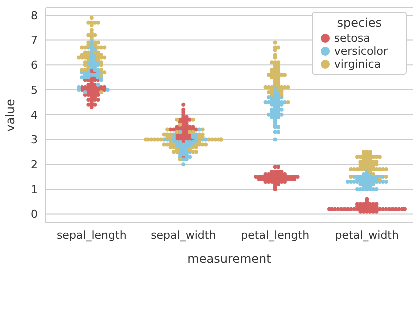 This screenshot has height=328, width=419. What do you see at coordinates (34, 90) in the screenshot?
I see `y-tick-label: 5` at bounding box center [34, 90].